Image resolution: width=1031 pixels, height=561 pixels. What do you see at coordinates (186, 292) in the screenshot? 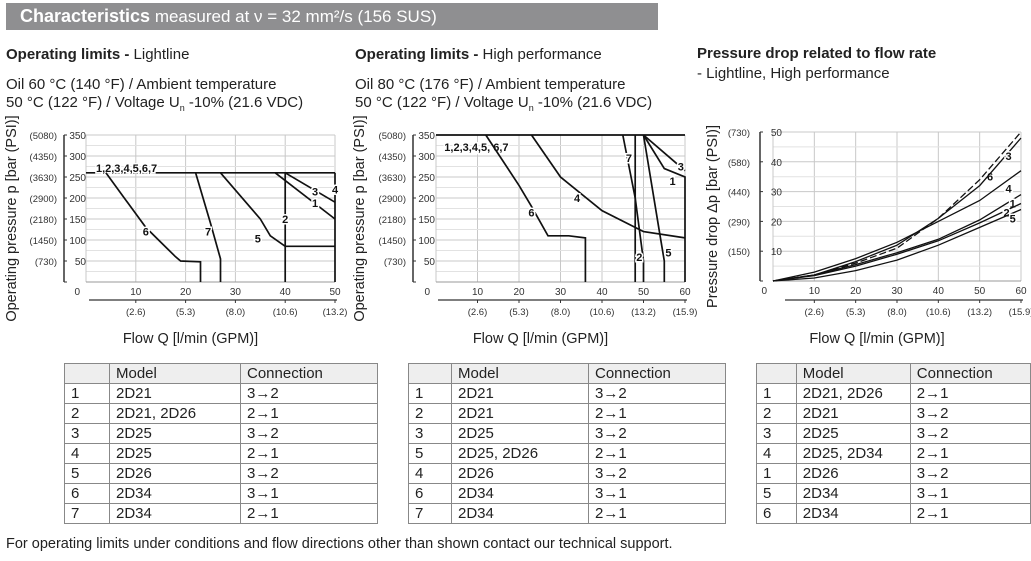
I see `x-tick-label: 20` at bounding box center [186, 292].